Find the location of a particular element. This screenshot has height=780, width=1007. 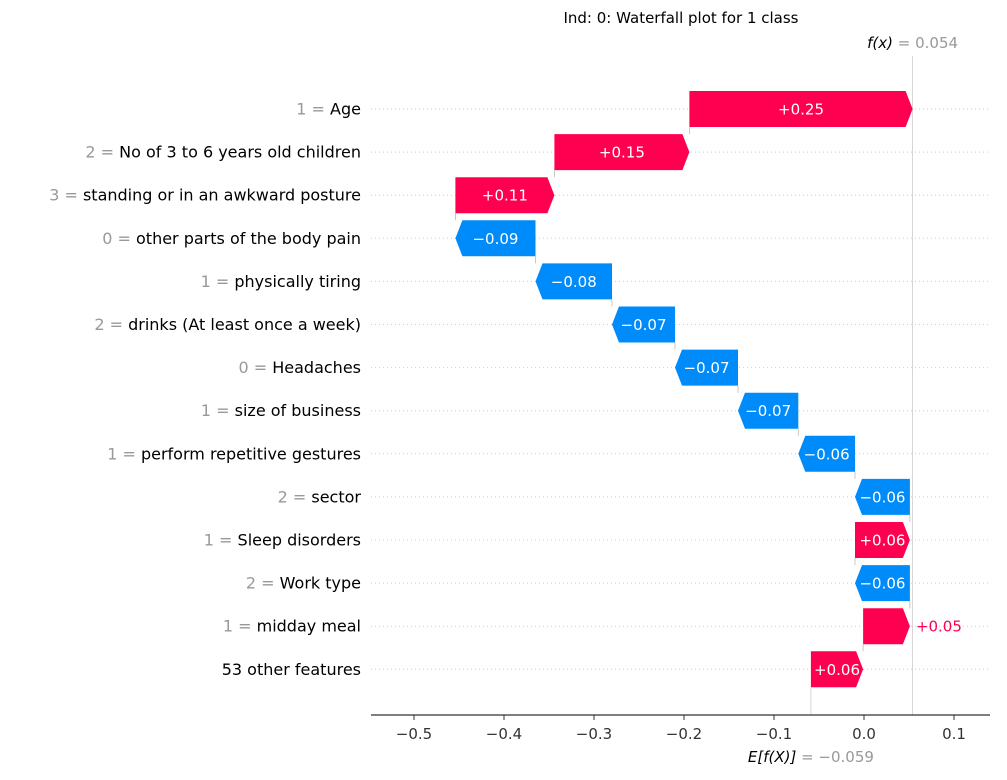

feature-label: 2 = sector is located at coordinates (320, 496).